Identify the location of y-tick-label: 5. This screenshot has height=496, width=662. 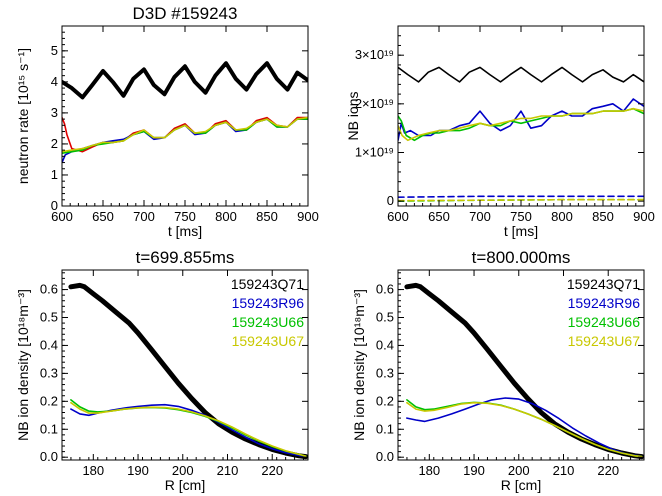
(54, 50).